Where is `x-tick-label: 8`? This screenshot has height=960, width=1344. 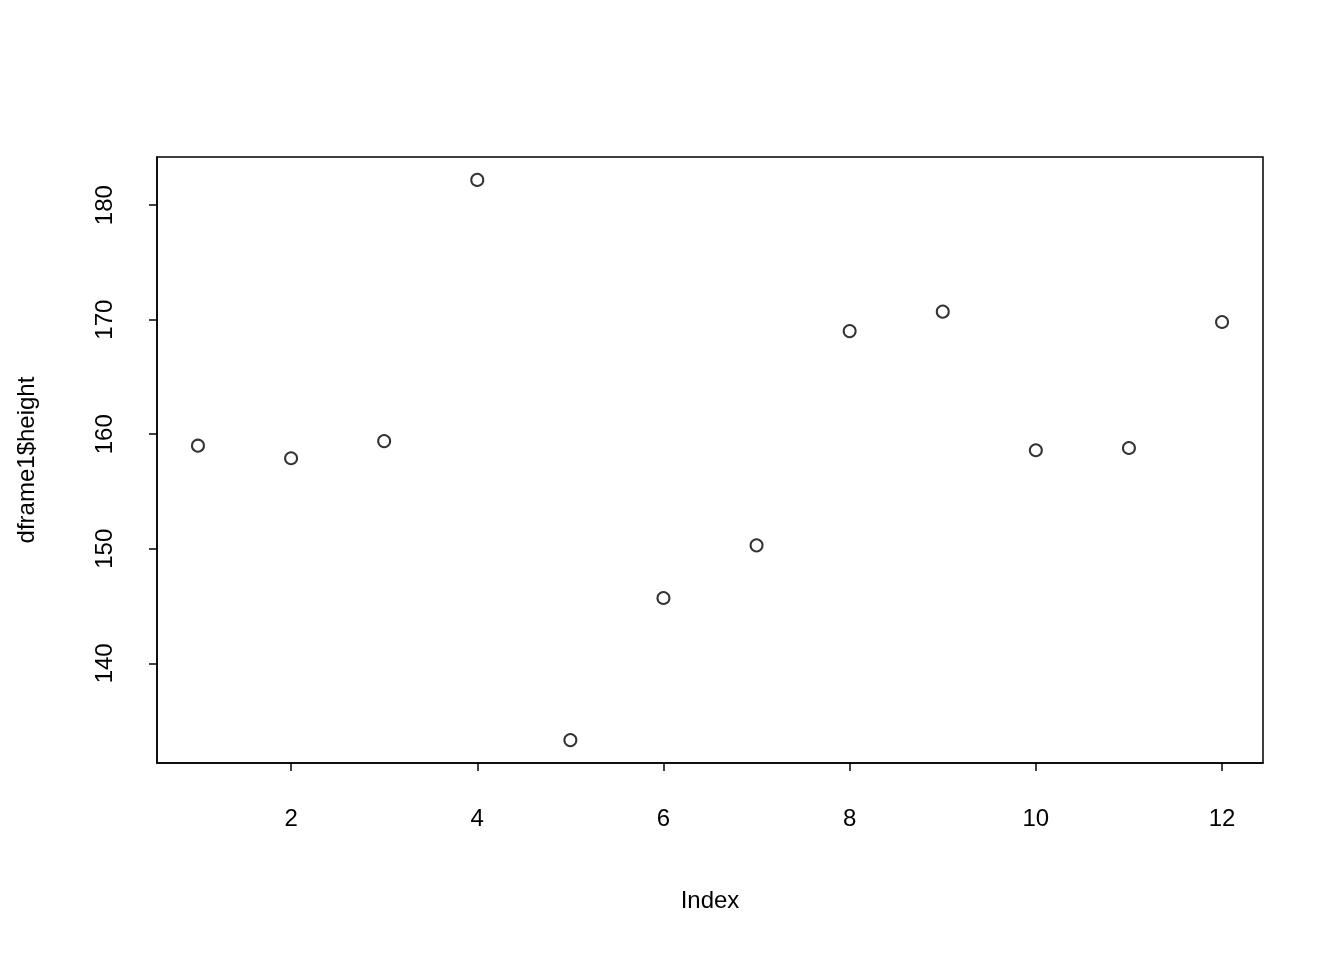 x-tick-label: 8 is located at coordinates (849, 817).